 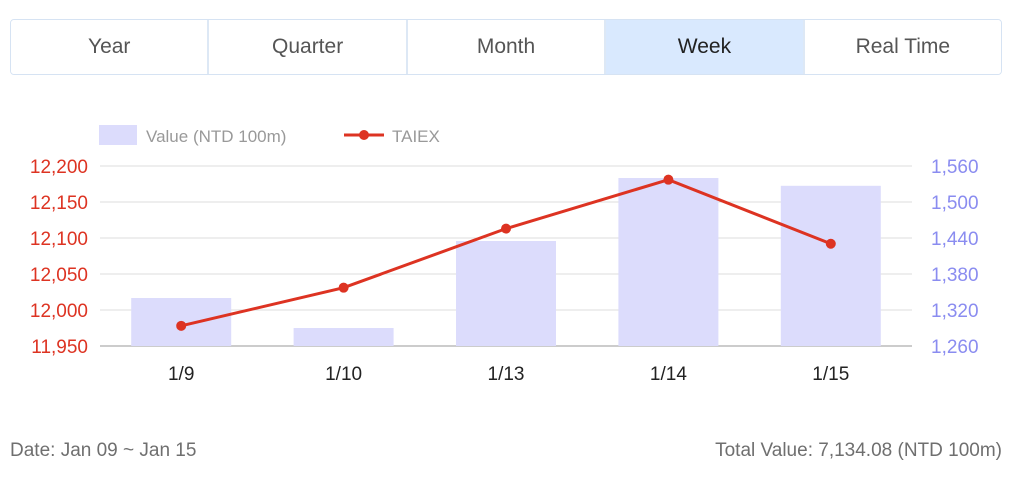 I want to click on tab-real-time: Real Time, so click(x=902, y=47).